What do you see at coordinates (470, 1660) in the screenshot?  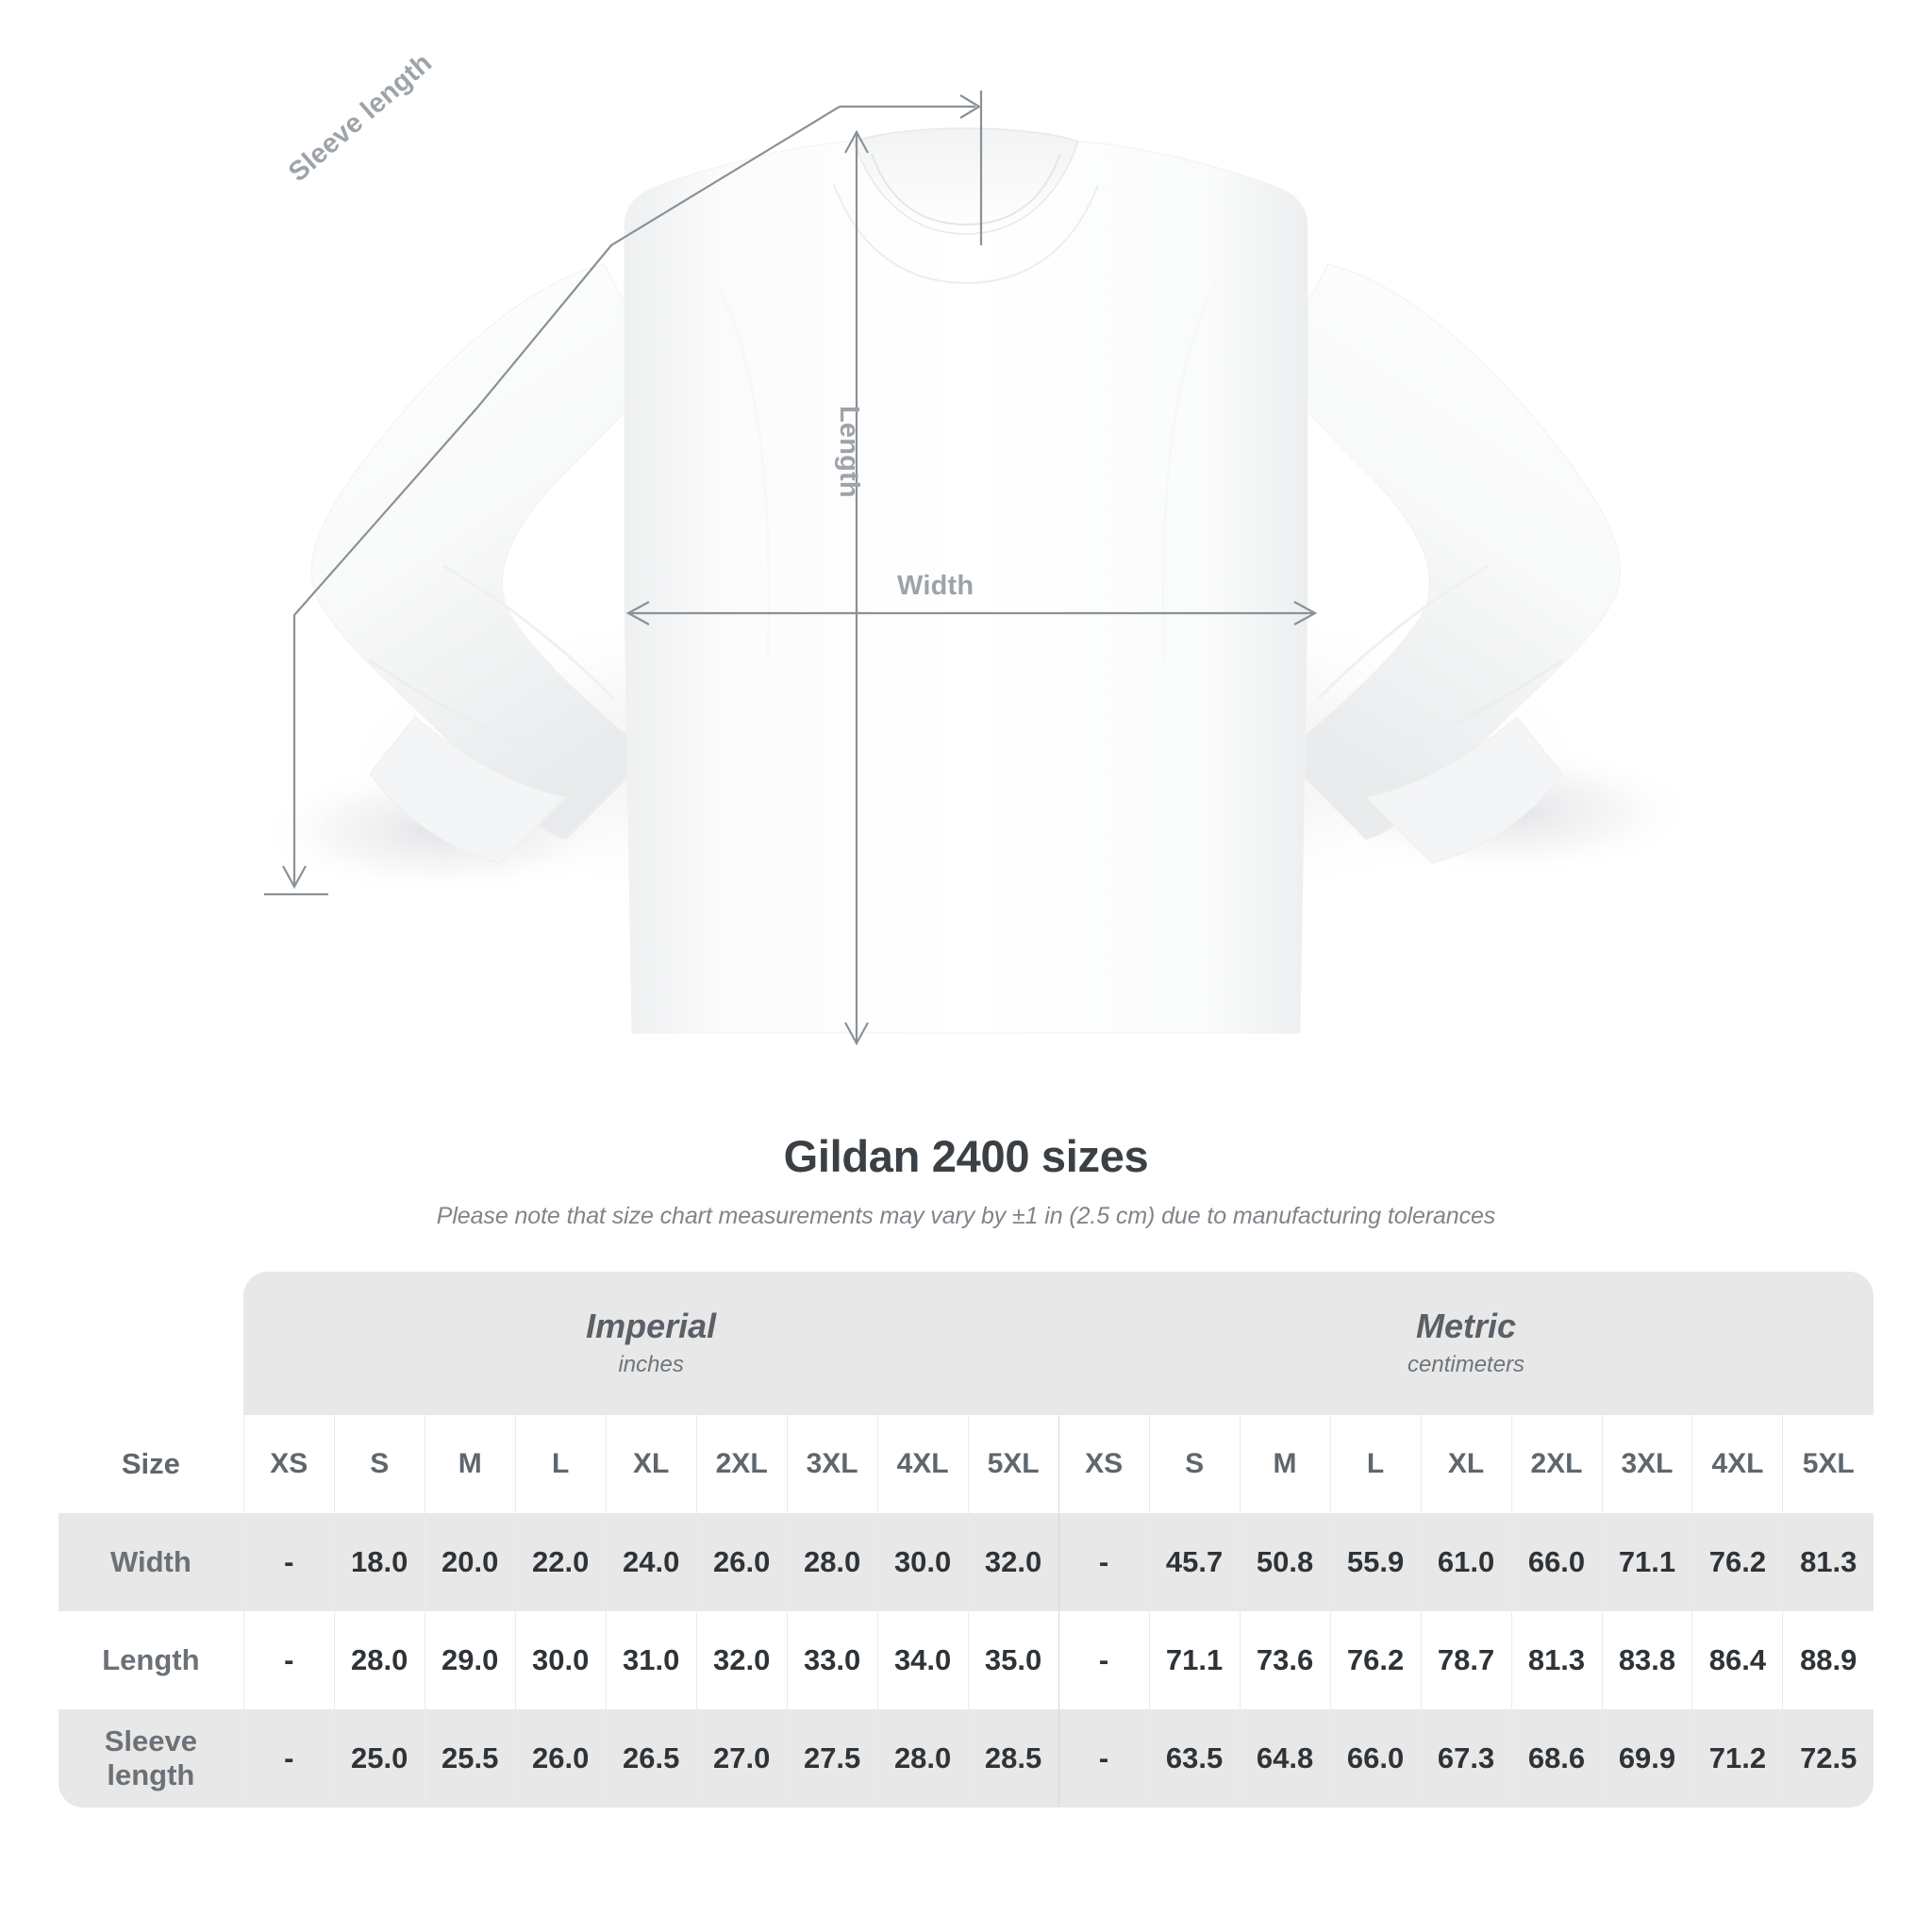 I see `measurement-cell: 29.0` at bounding box center [470, 1660].